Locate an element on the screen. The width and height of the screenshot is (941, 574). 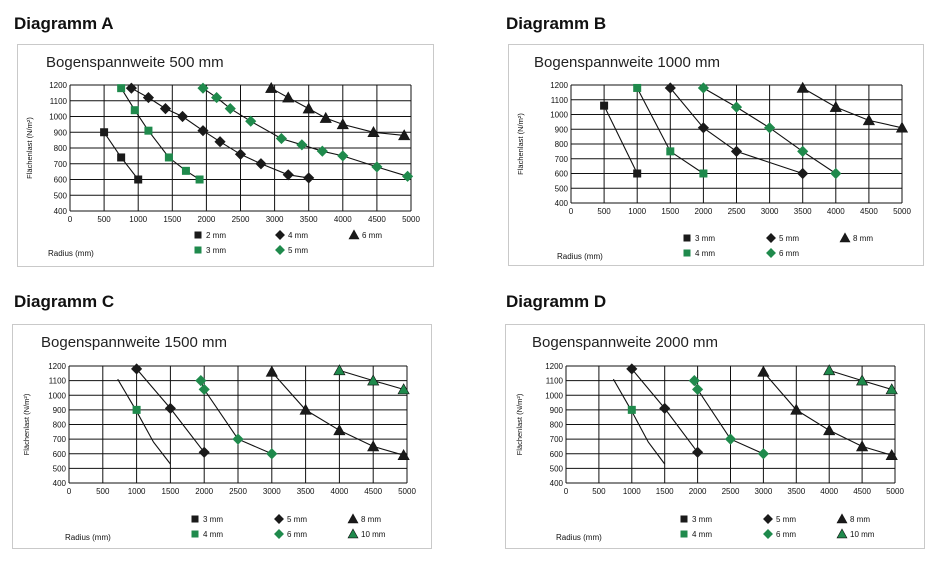
chart-b-xtick-2000: 2000 is located at coordinates (704, 211).